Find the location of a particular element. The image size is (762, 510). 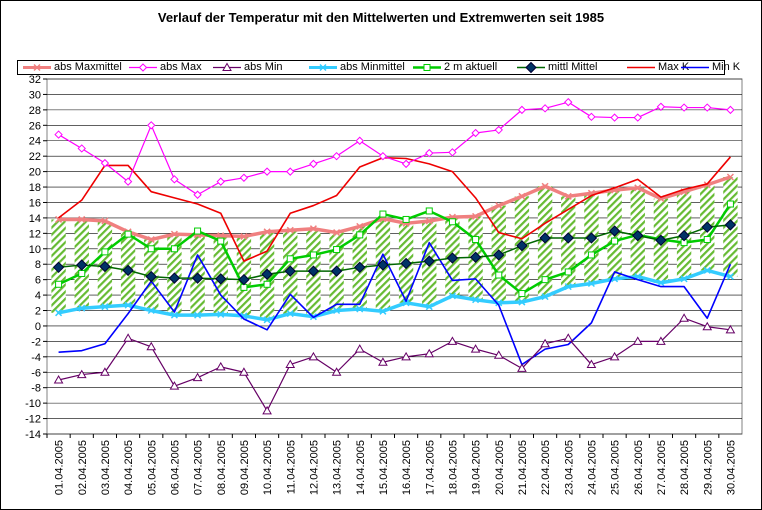

x-tick-label: 21.04.2005 is located at coordinates (523, 467).